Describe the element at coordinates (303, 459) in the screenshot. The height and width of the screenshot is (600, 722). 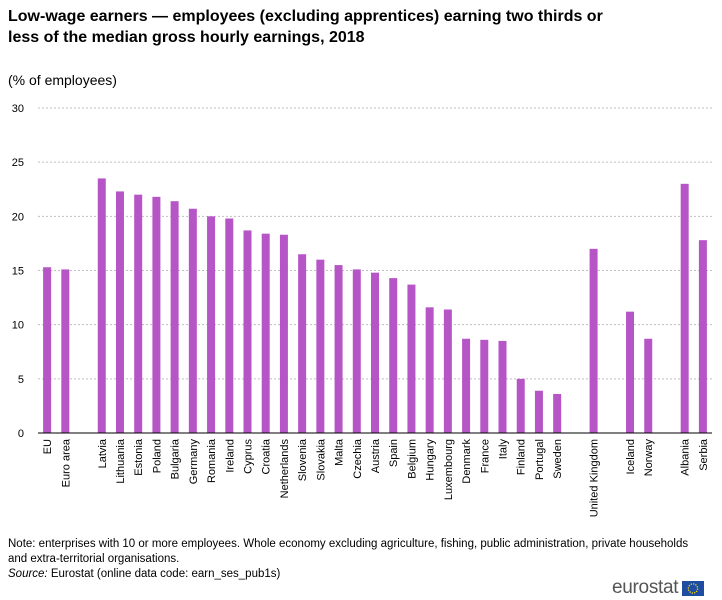
I see `x-tick-label: Slovenia` at that location.